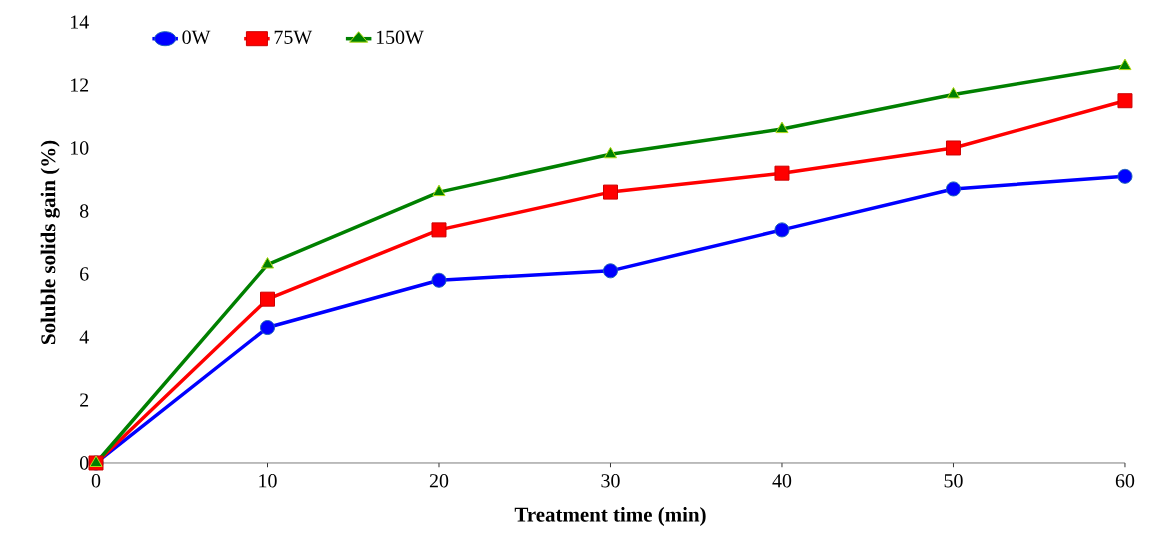  I want to click on y-tick-label: 6, so click(84, 274).